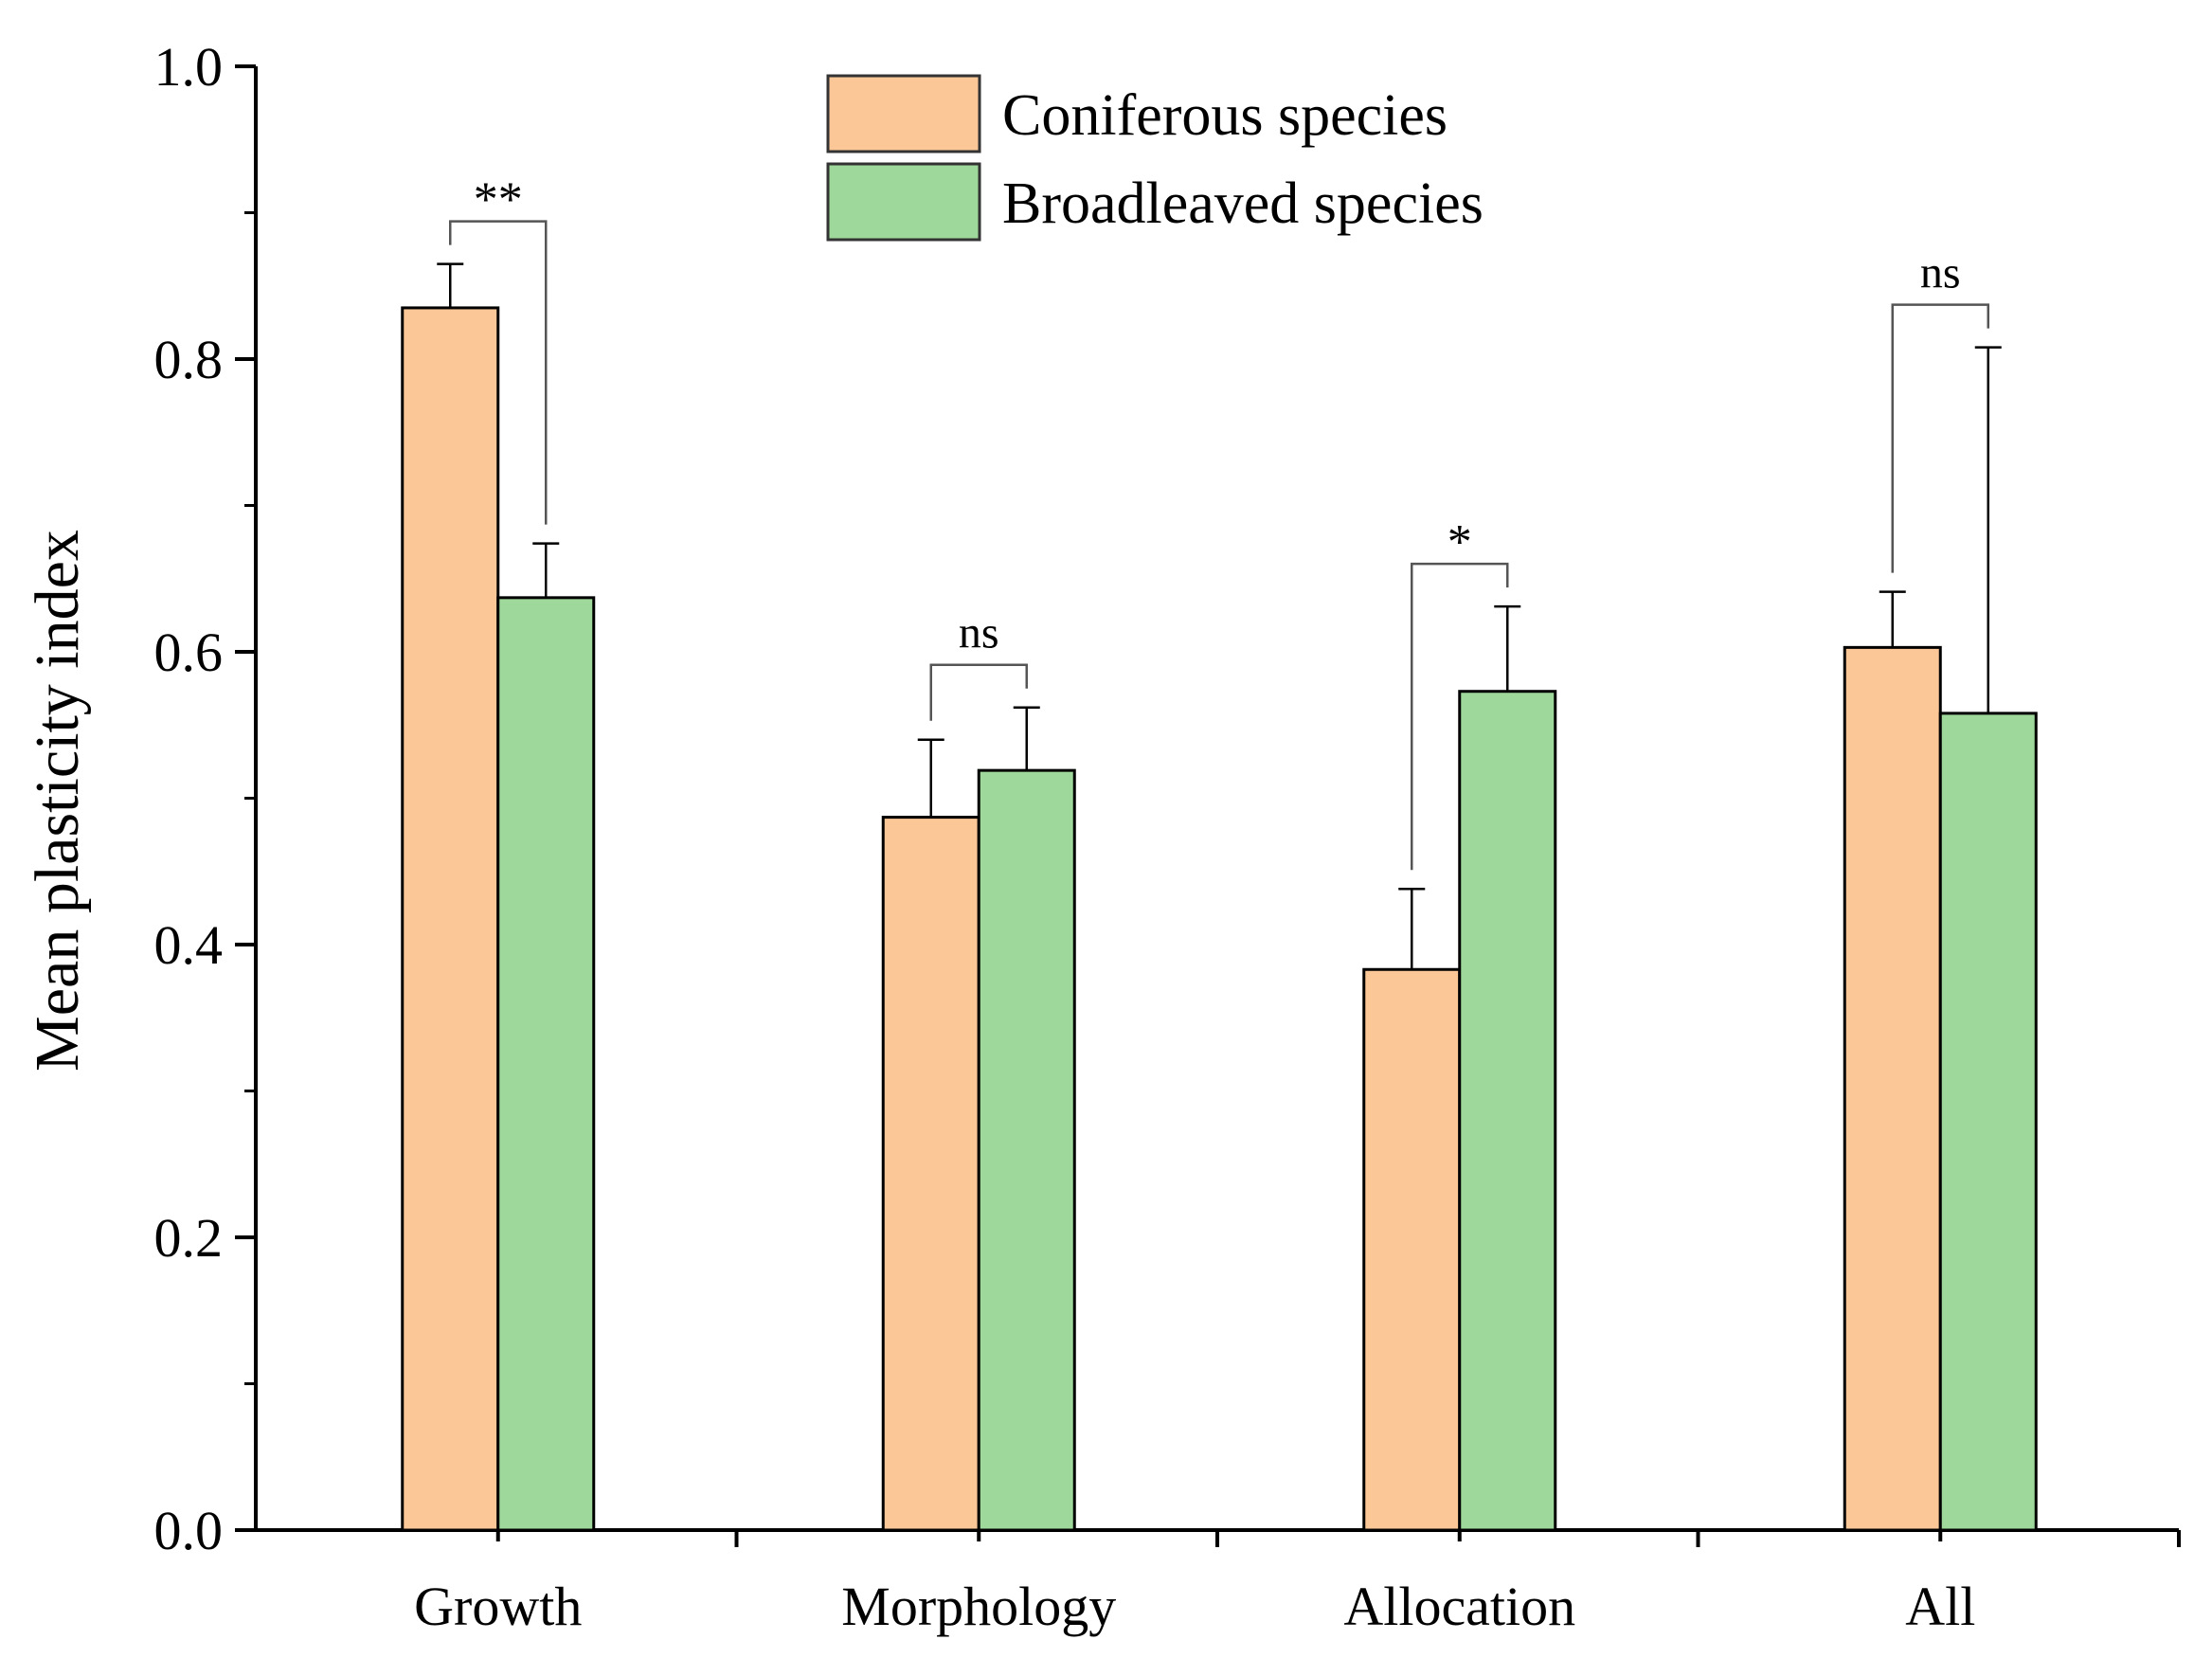 The width and height of the screenshot is (2212, 1658). Describe the element at coordinates (1218, 1582) in the screenshot. I see `x-axis: Growth Morphology Allocation All` at that location.